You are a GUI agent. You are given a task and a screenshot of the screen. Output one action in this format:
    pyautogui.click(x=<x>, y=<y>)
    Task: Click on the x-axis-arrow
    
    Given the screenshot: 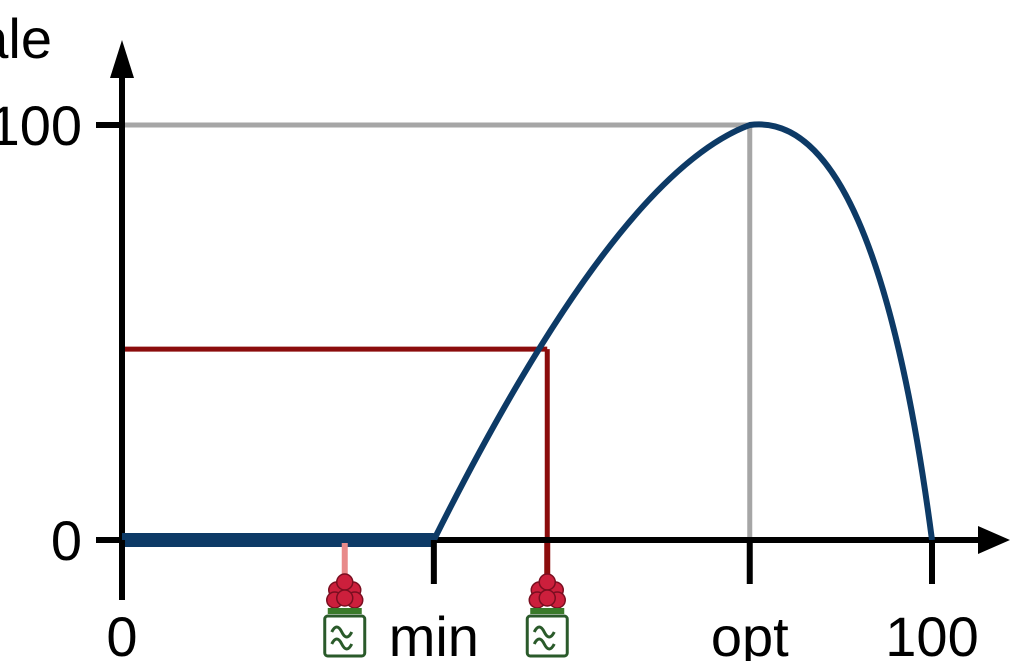 What is the action you would take?
    pyautogui.click(x=994, y=540)
    